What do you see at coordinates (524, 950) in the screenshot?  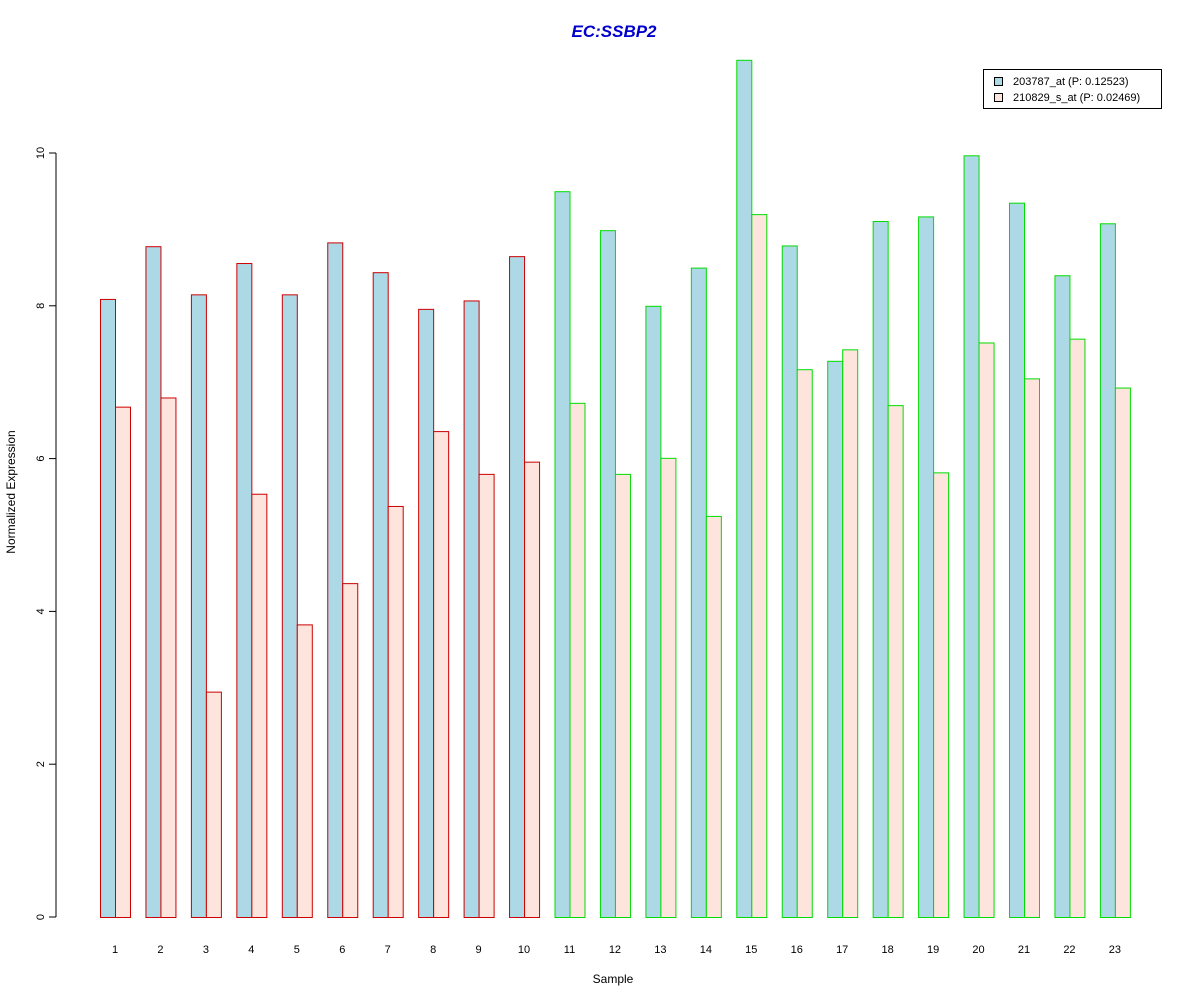 I see `x-tick-label: 10` at bounding box center [524, 950].